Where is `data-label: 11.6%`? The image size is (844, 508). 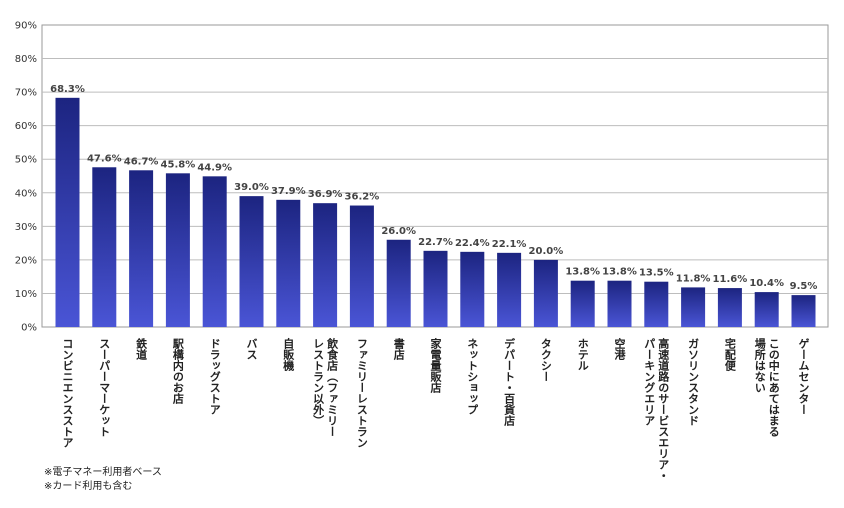 data-label: 11.6% is located at coordinates (730, 279).